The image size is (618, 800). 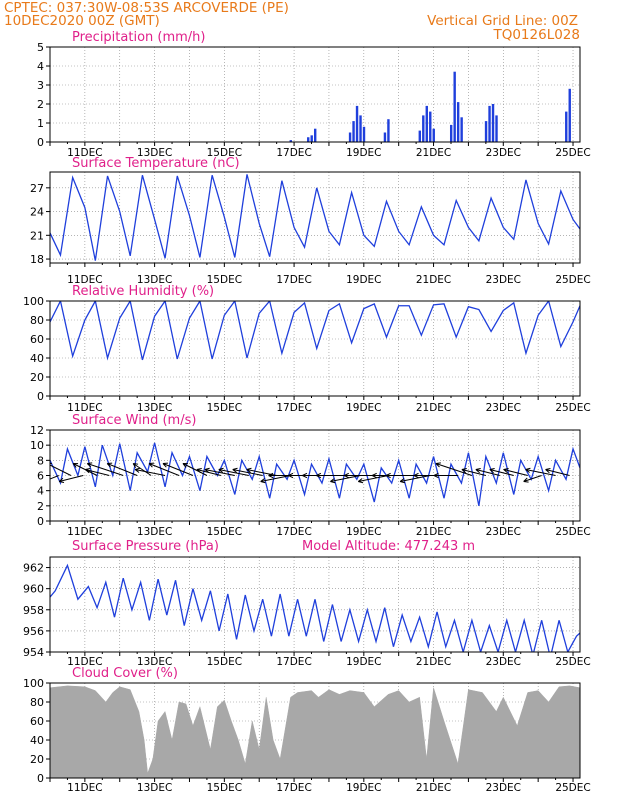 What do you see at coordinates (40, 396) in the screenshot?
I see `y-tick-label: 0` at bounding box center [40, 396].